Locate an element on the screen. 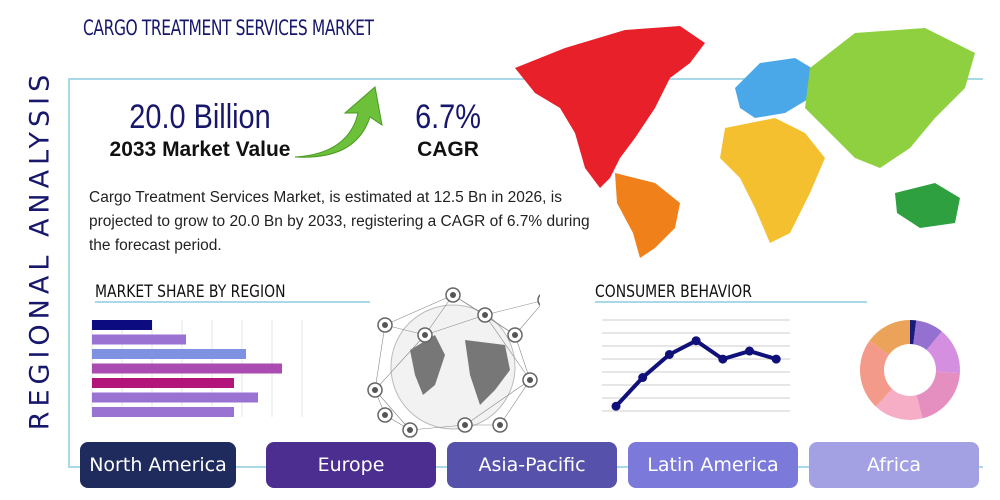  map-south-america is located at coordinates (647, 215).